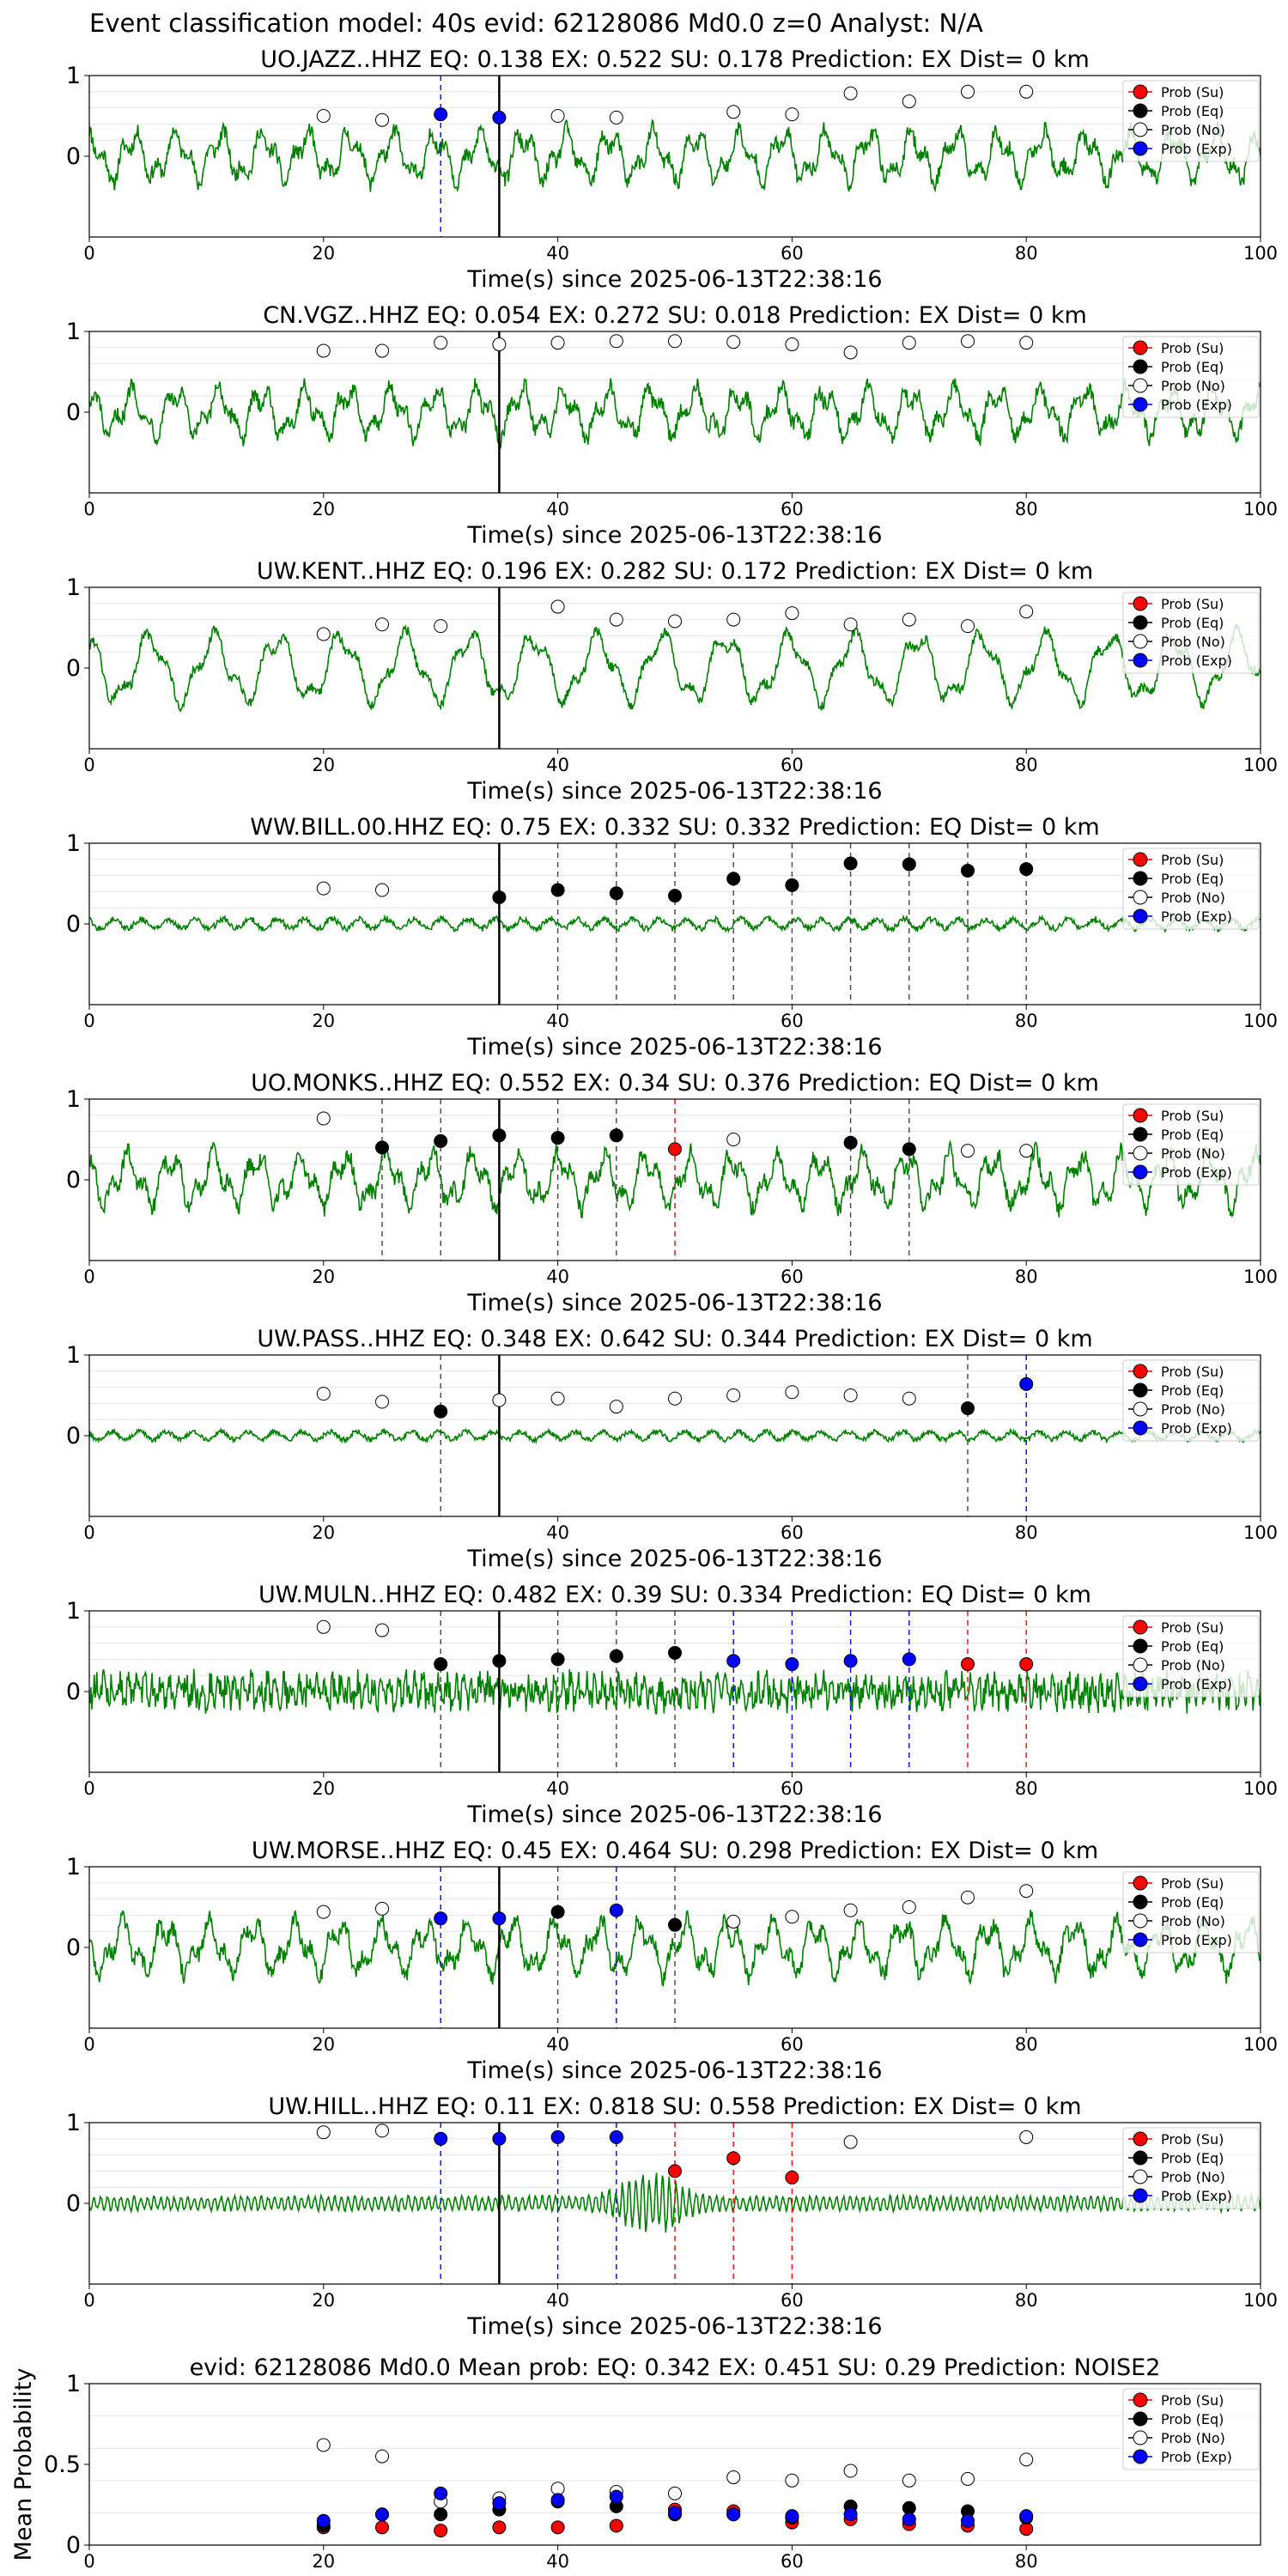 The image size is (1288, 2576). I want to click on mean-prob-marker-eq, so click(441, 2514).